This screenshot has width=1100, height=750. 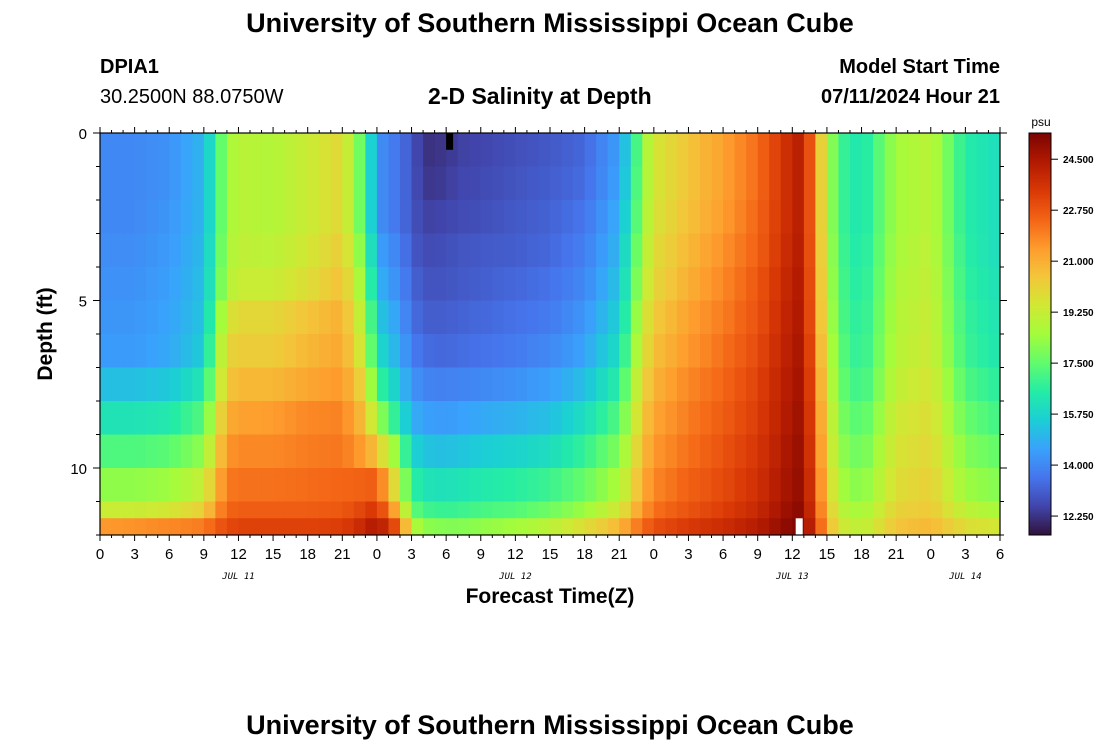 I want to click on model-start-value: 07/11/2024 Hour 21, so click(x=910, y=97).